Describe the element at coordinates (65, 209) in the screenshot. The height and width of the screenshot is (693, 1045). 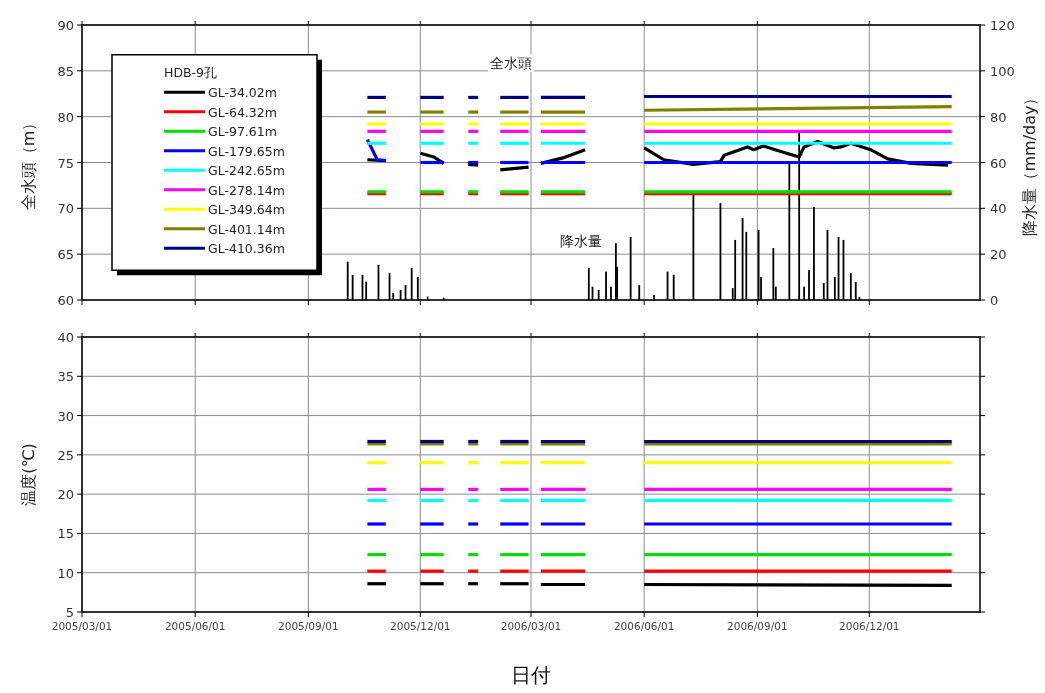
I see `y-tick-label: 70` at that location.